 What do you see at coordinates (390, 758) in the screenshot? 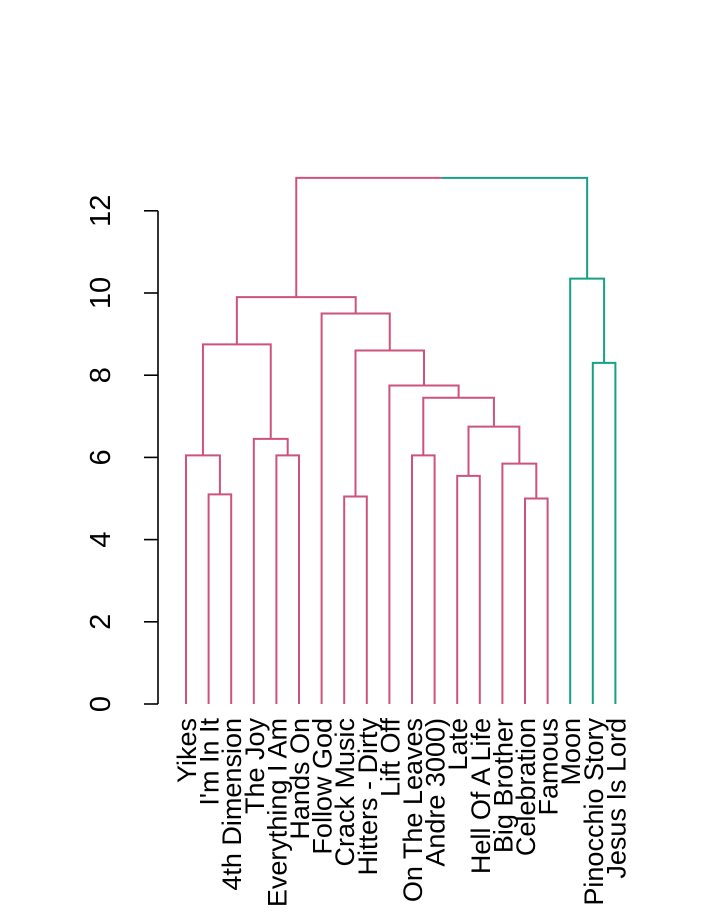
I see `leaf-label: Lift Off` at bounding box center [390, 758].